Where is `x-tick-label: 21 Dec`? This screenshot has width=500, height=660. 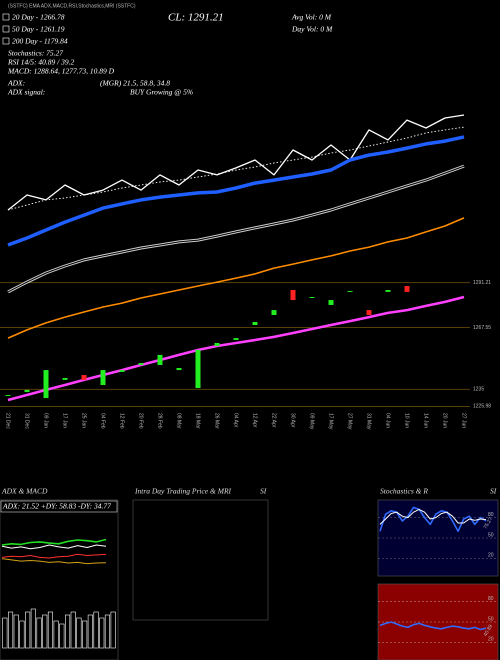
x-tick-label: 21 Dec is located at coordinates (8, 421).